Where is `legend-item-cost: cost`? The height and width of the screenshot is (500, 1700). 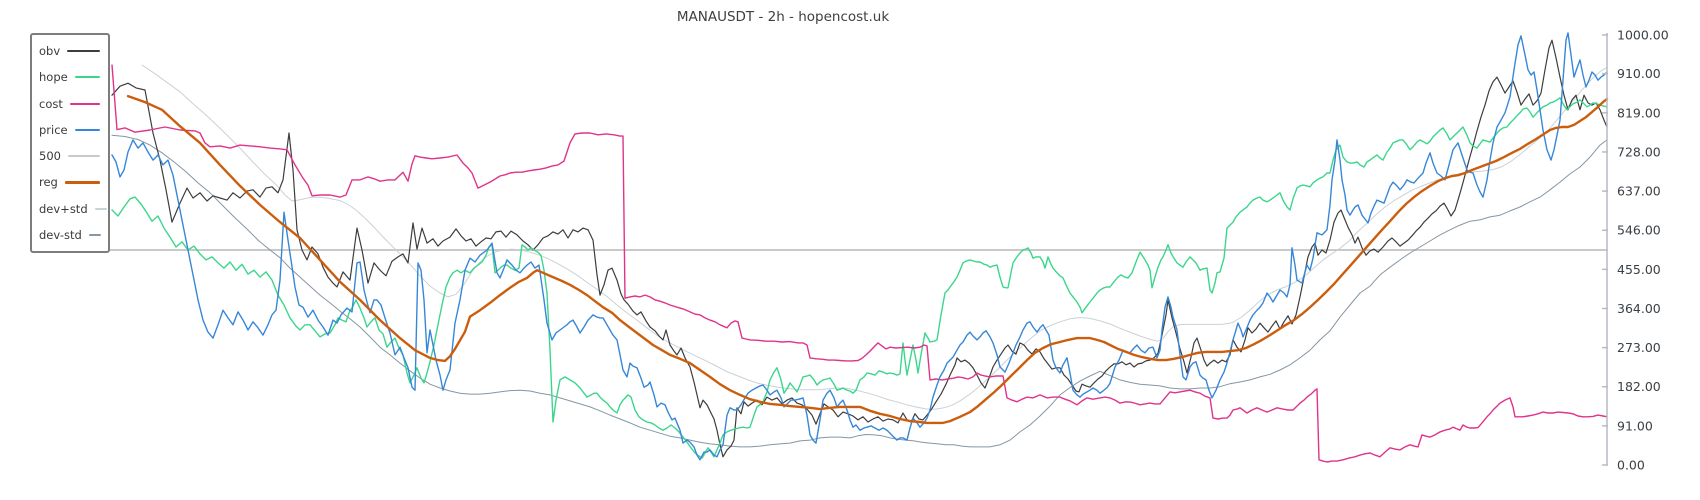
legend-item-cost: cost is located at coordinates (69, 104).